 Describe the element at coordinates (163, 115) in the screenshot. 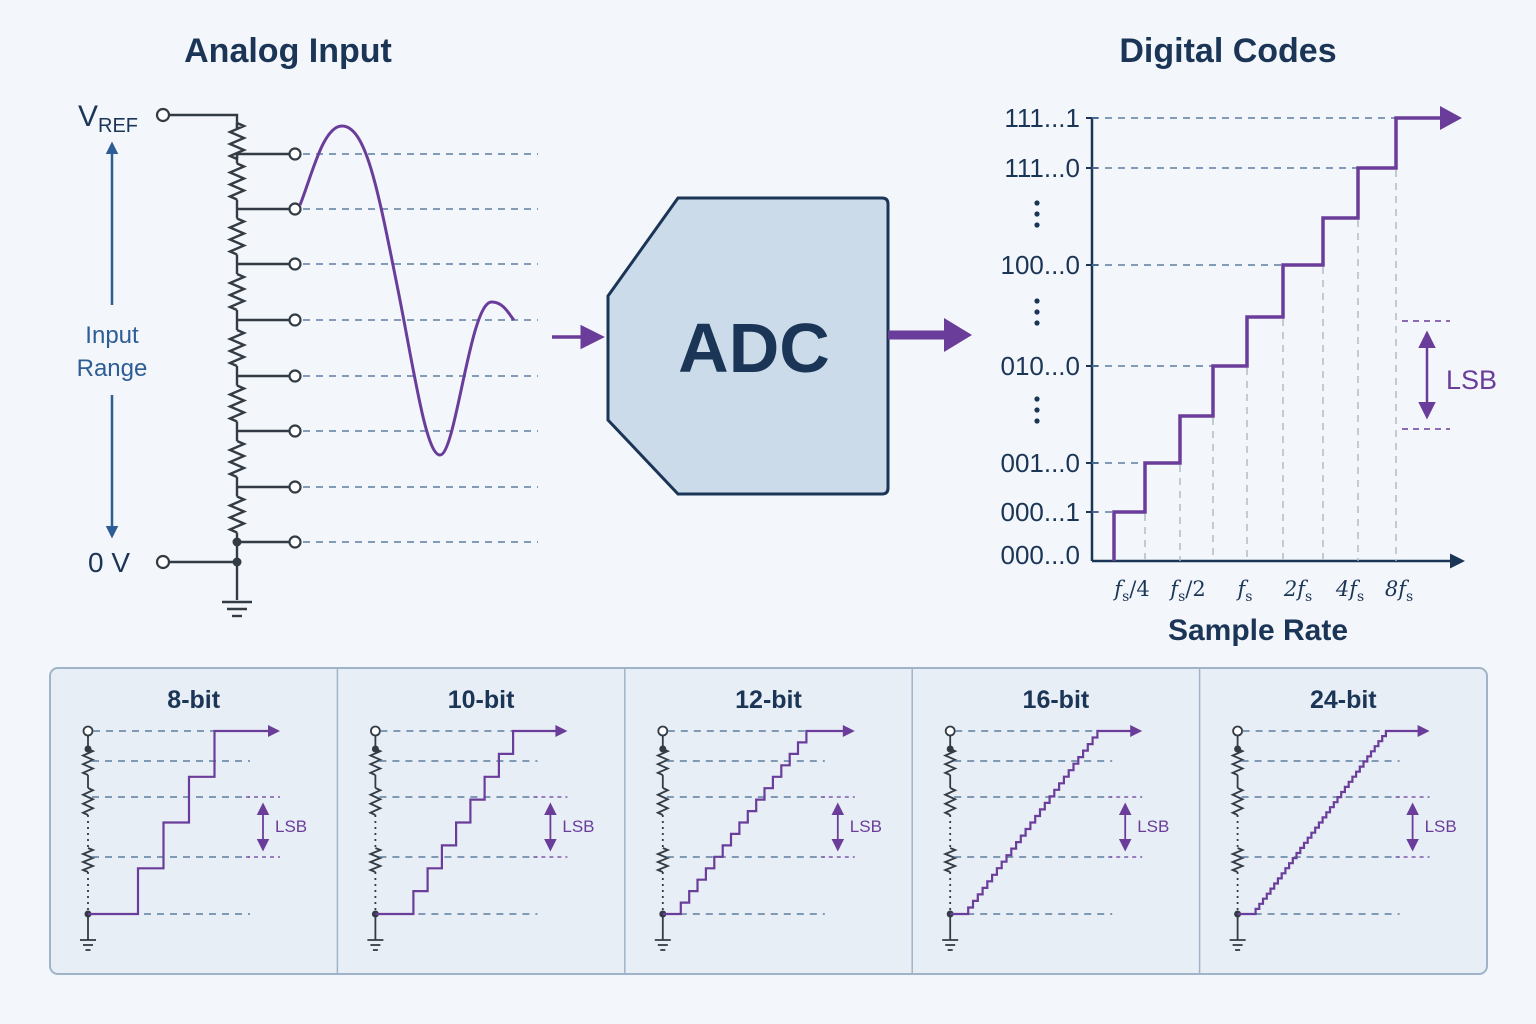

I see `vref-terminal` at that location.